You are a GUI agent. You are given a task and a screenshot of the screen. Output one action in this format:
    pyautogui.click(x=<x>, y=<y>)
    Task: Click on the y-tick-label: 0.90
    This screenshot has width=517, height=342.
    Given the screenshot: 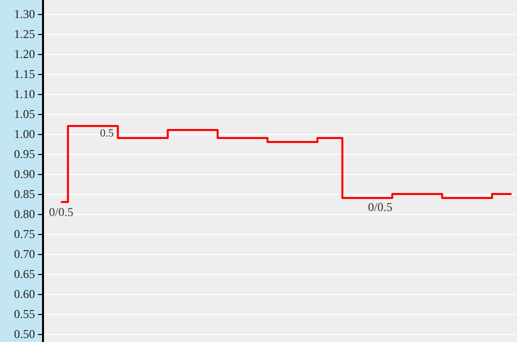 What is the action you would take?
    pyautogui.click(x=24, y=174)
    